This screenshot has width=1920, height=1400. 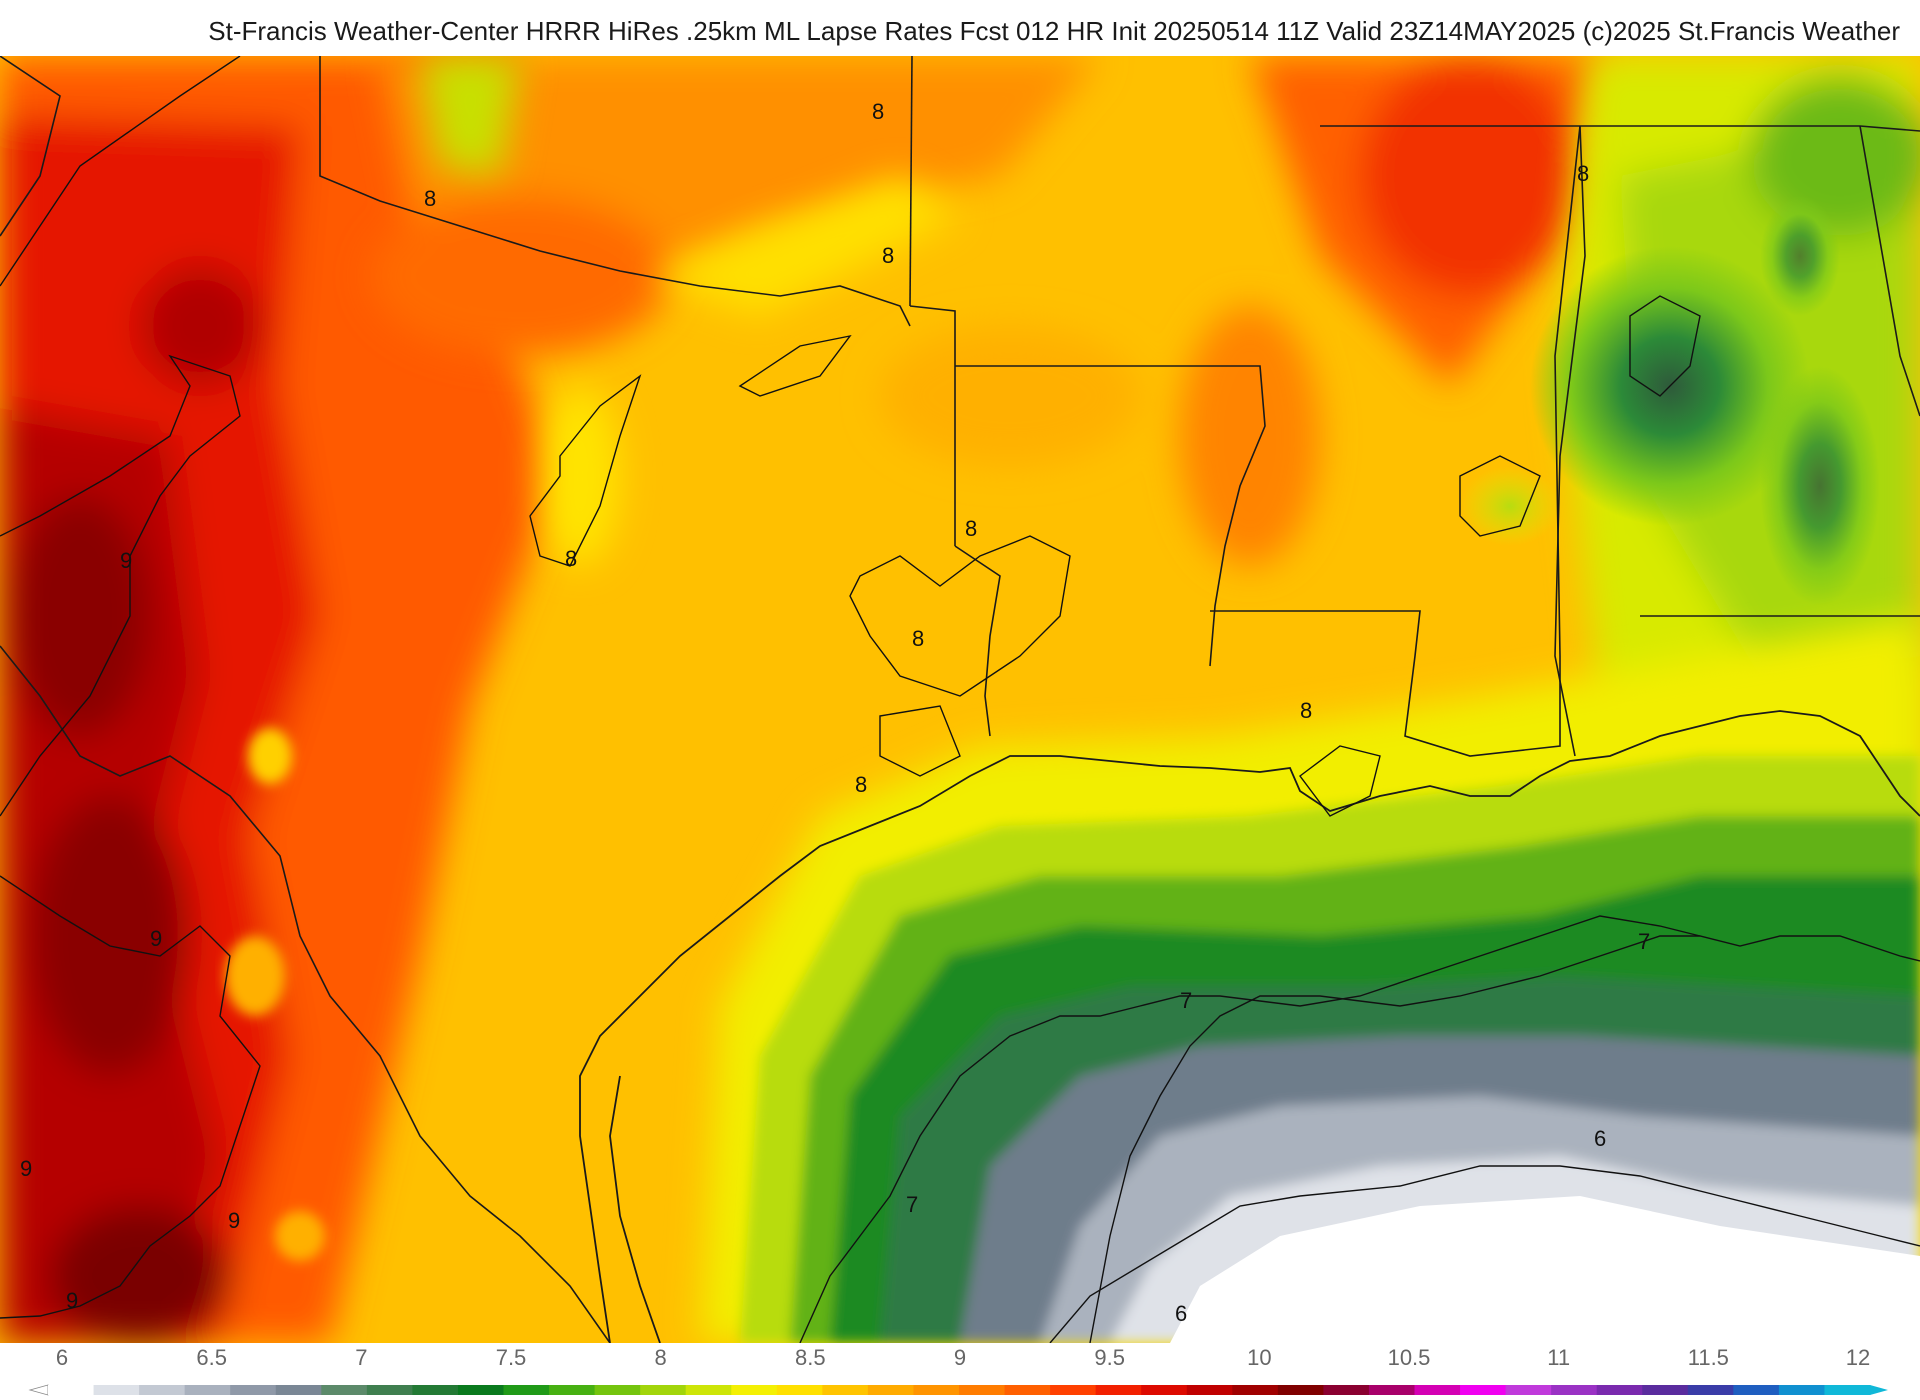 What do you see at coordinates (1879, 1390) in the screenshot?
I see `colorbar-high-arrow` at bounding box center [1879, 1390].